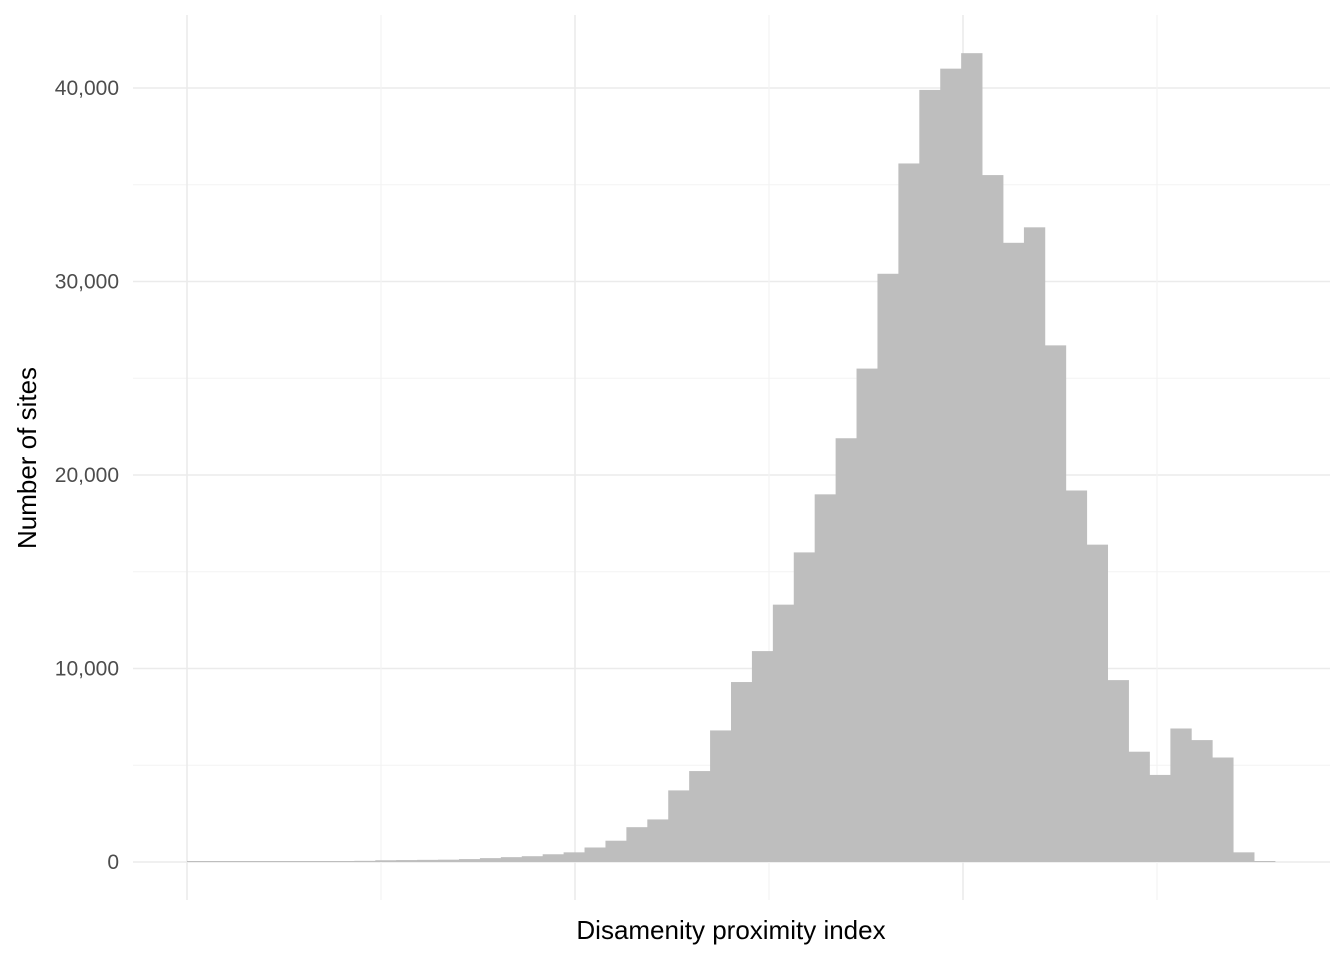  I want to click on y-axis-title: Number of sites, so click(27, 458).